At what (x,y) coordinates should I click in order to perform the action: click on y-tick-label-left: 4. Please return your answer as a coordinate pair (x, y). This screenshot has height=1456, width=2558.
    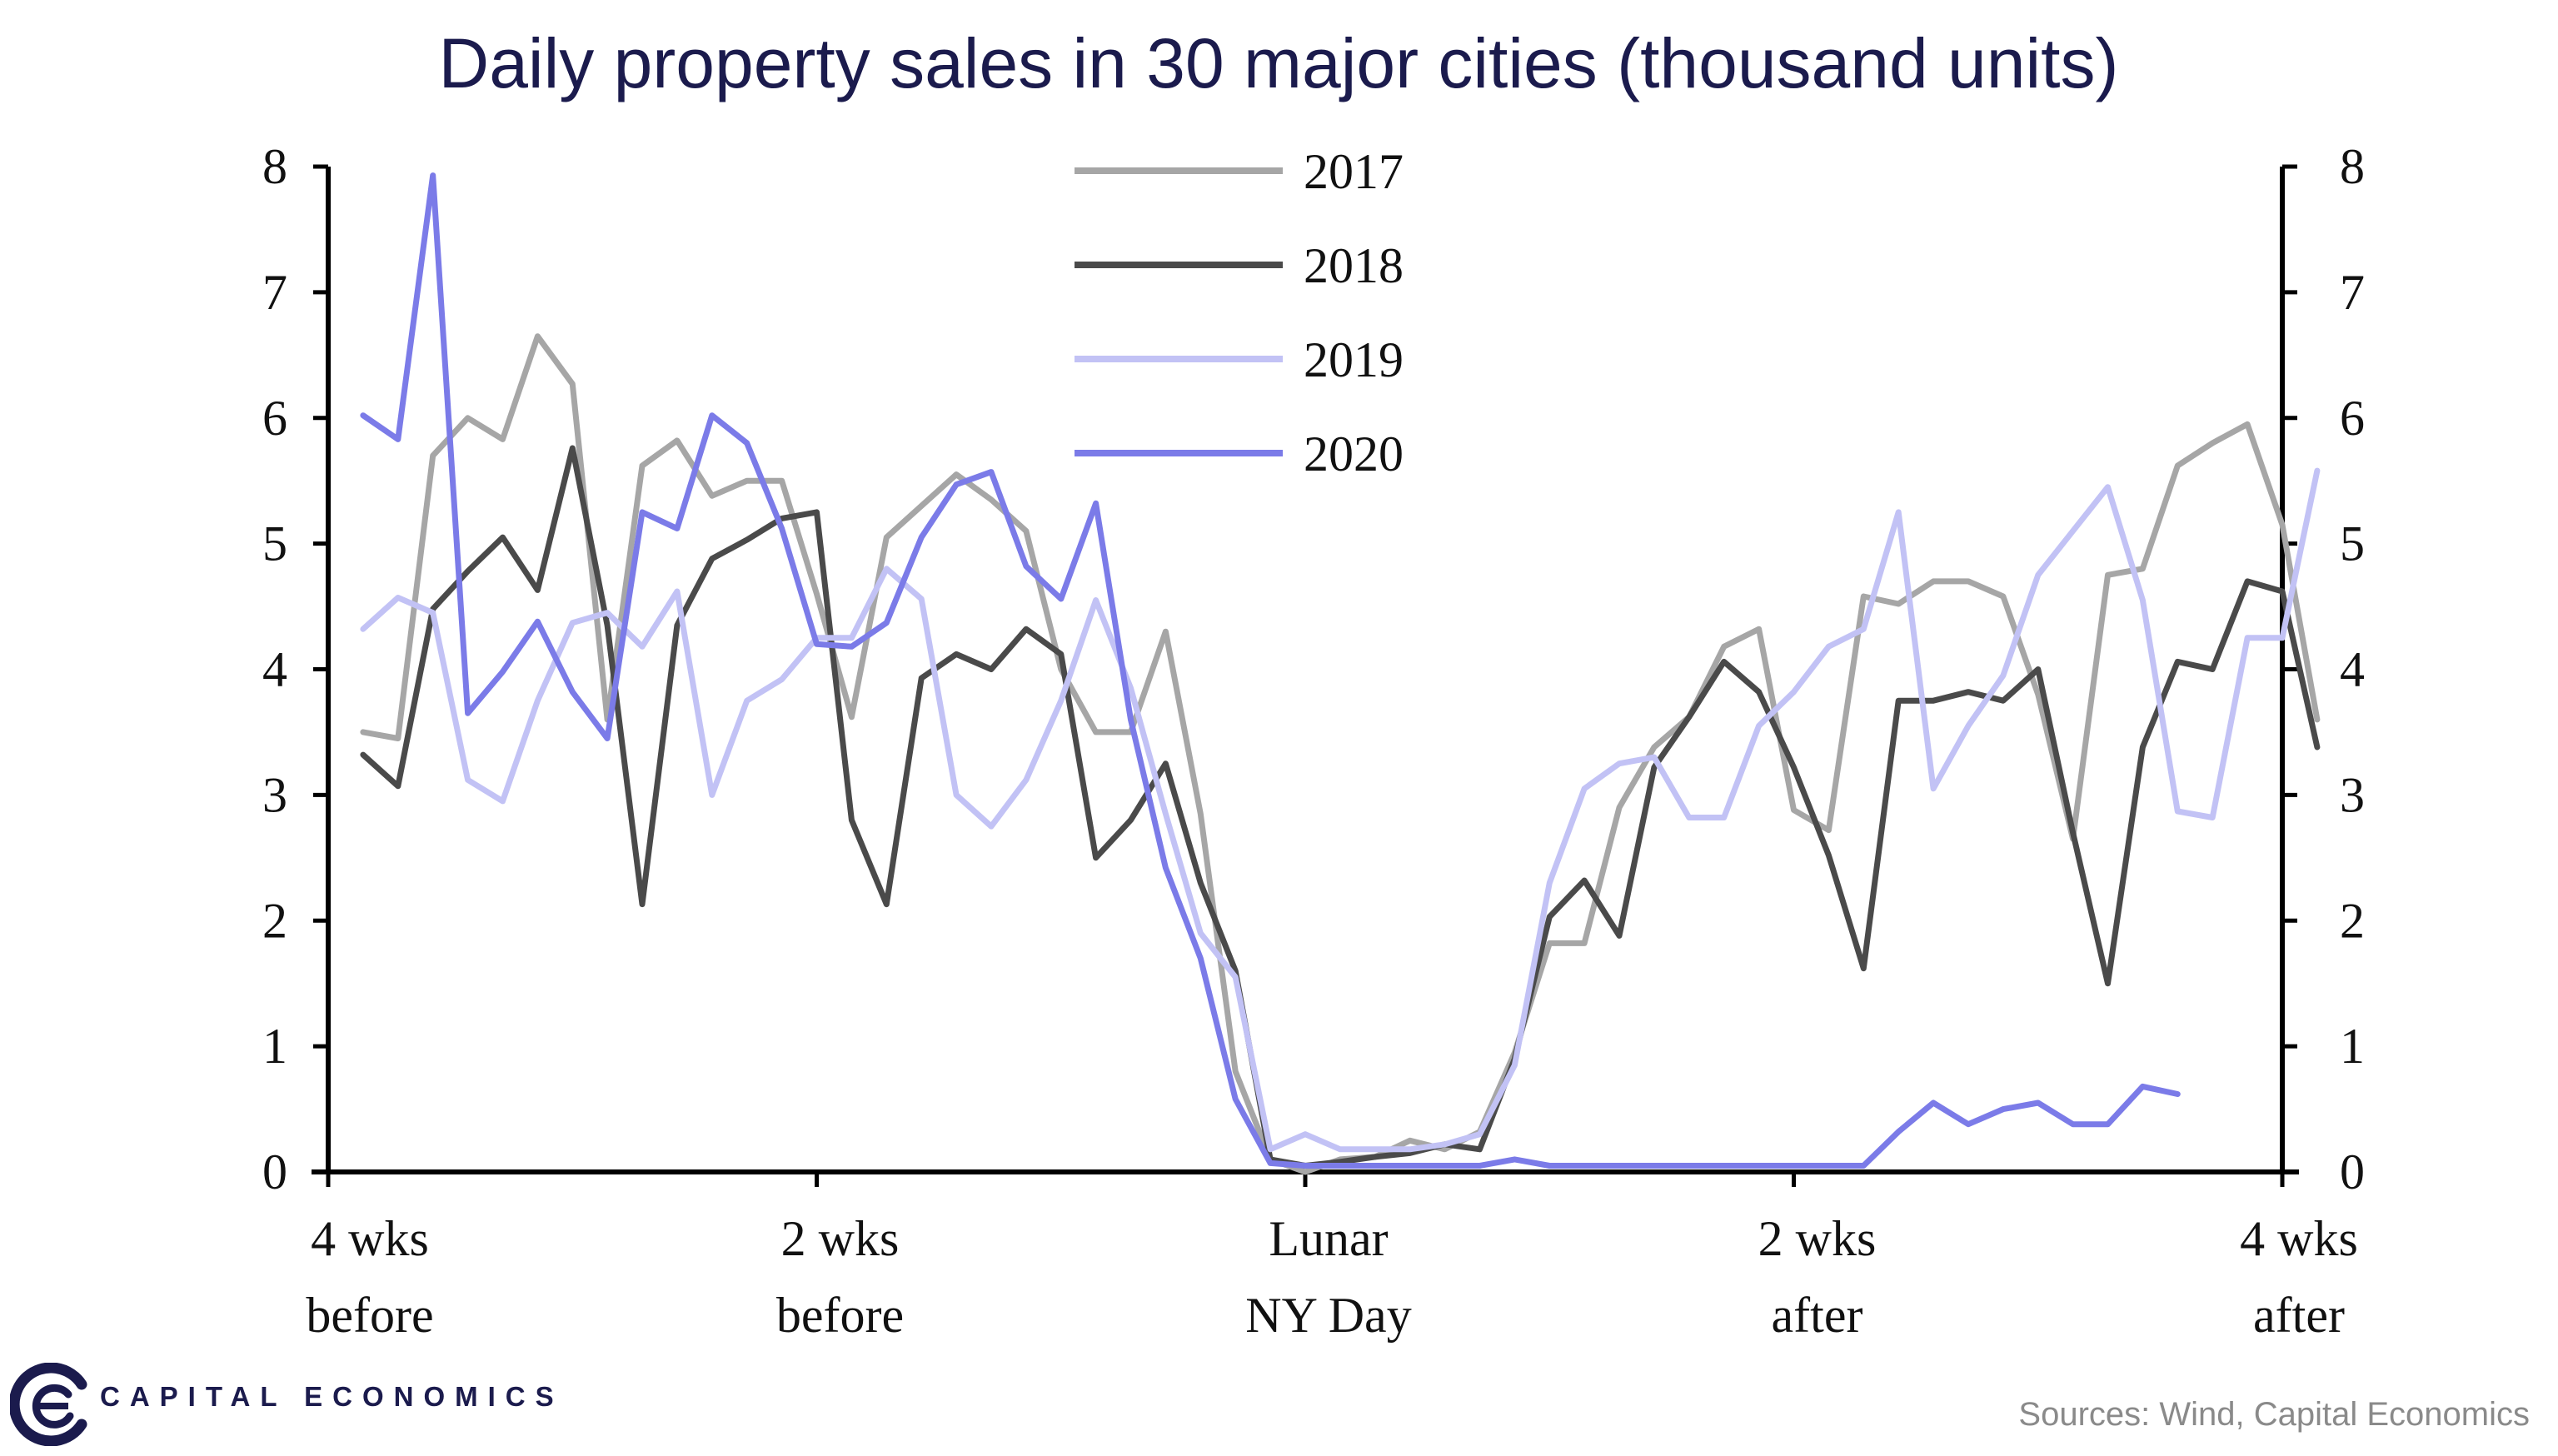
    Looking at the image, I should click on (274, 669).